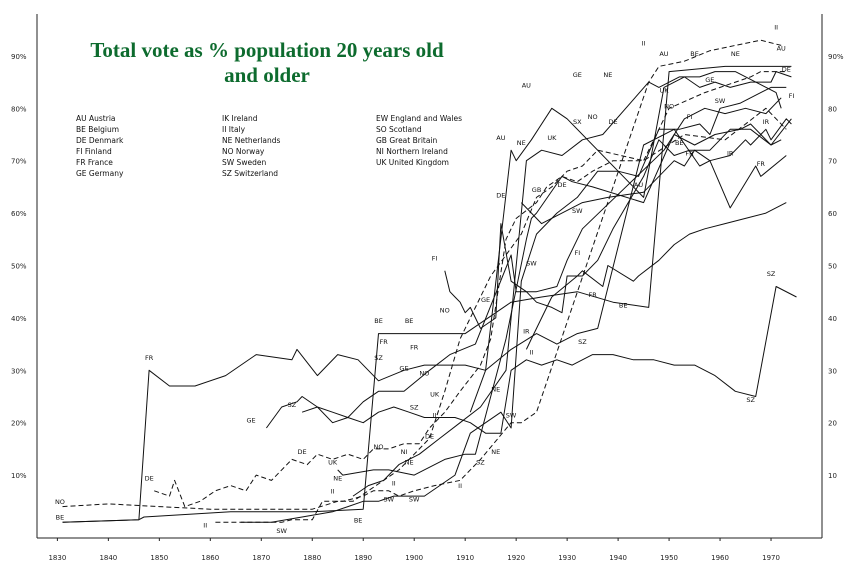  What do you see at coordinates (465, 558) in the screenshot?
I see `x-tick-label: 1910` at bounding box center [465, 558].